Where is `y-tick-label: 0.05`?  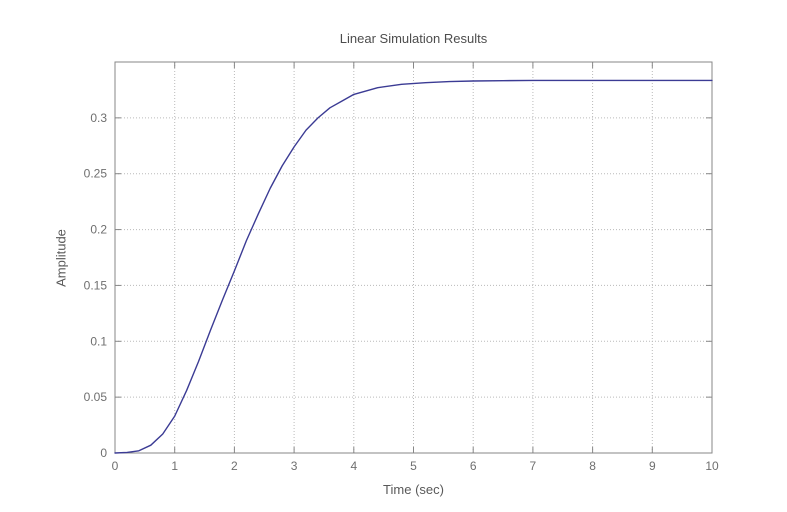
y-tick-label: 0.05 is located at coordinates (96, 397).